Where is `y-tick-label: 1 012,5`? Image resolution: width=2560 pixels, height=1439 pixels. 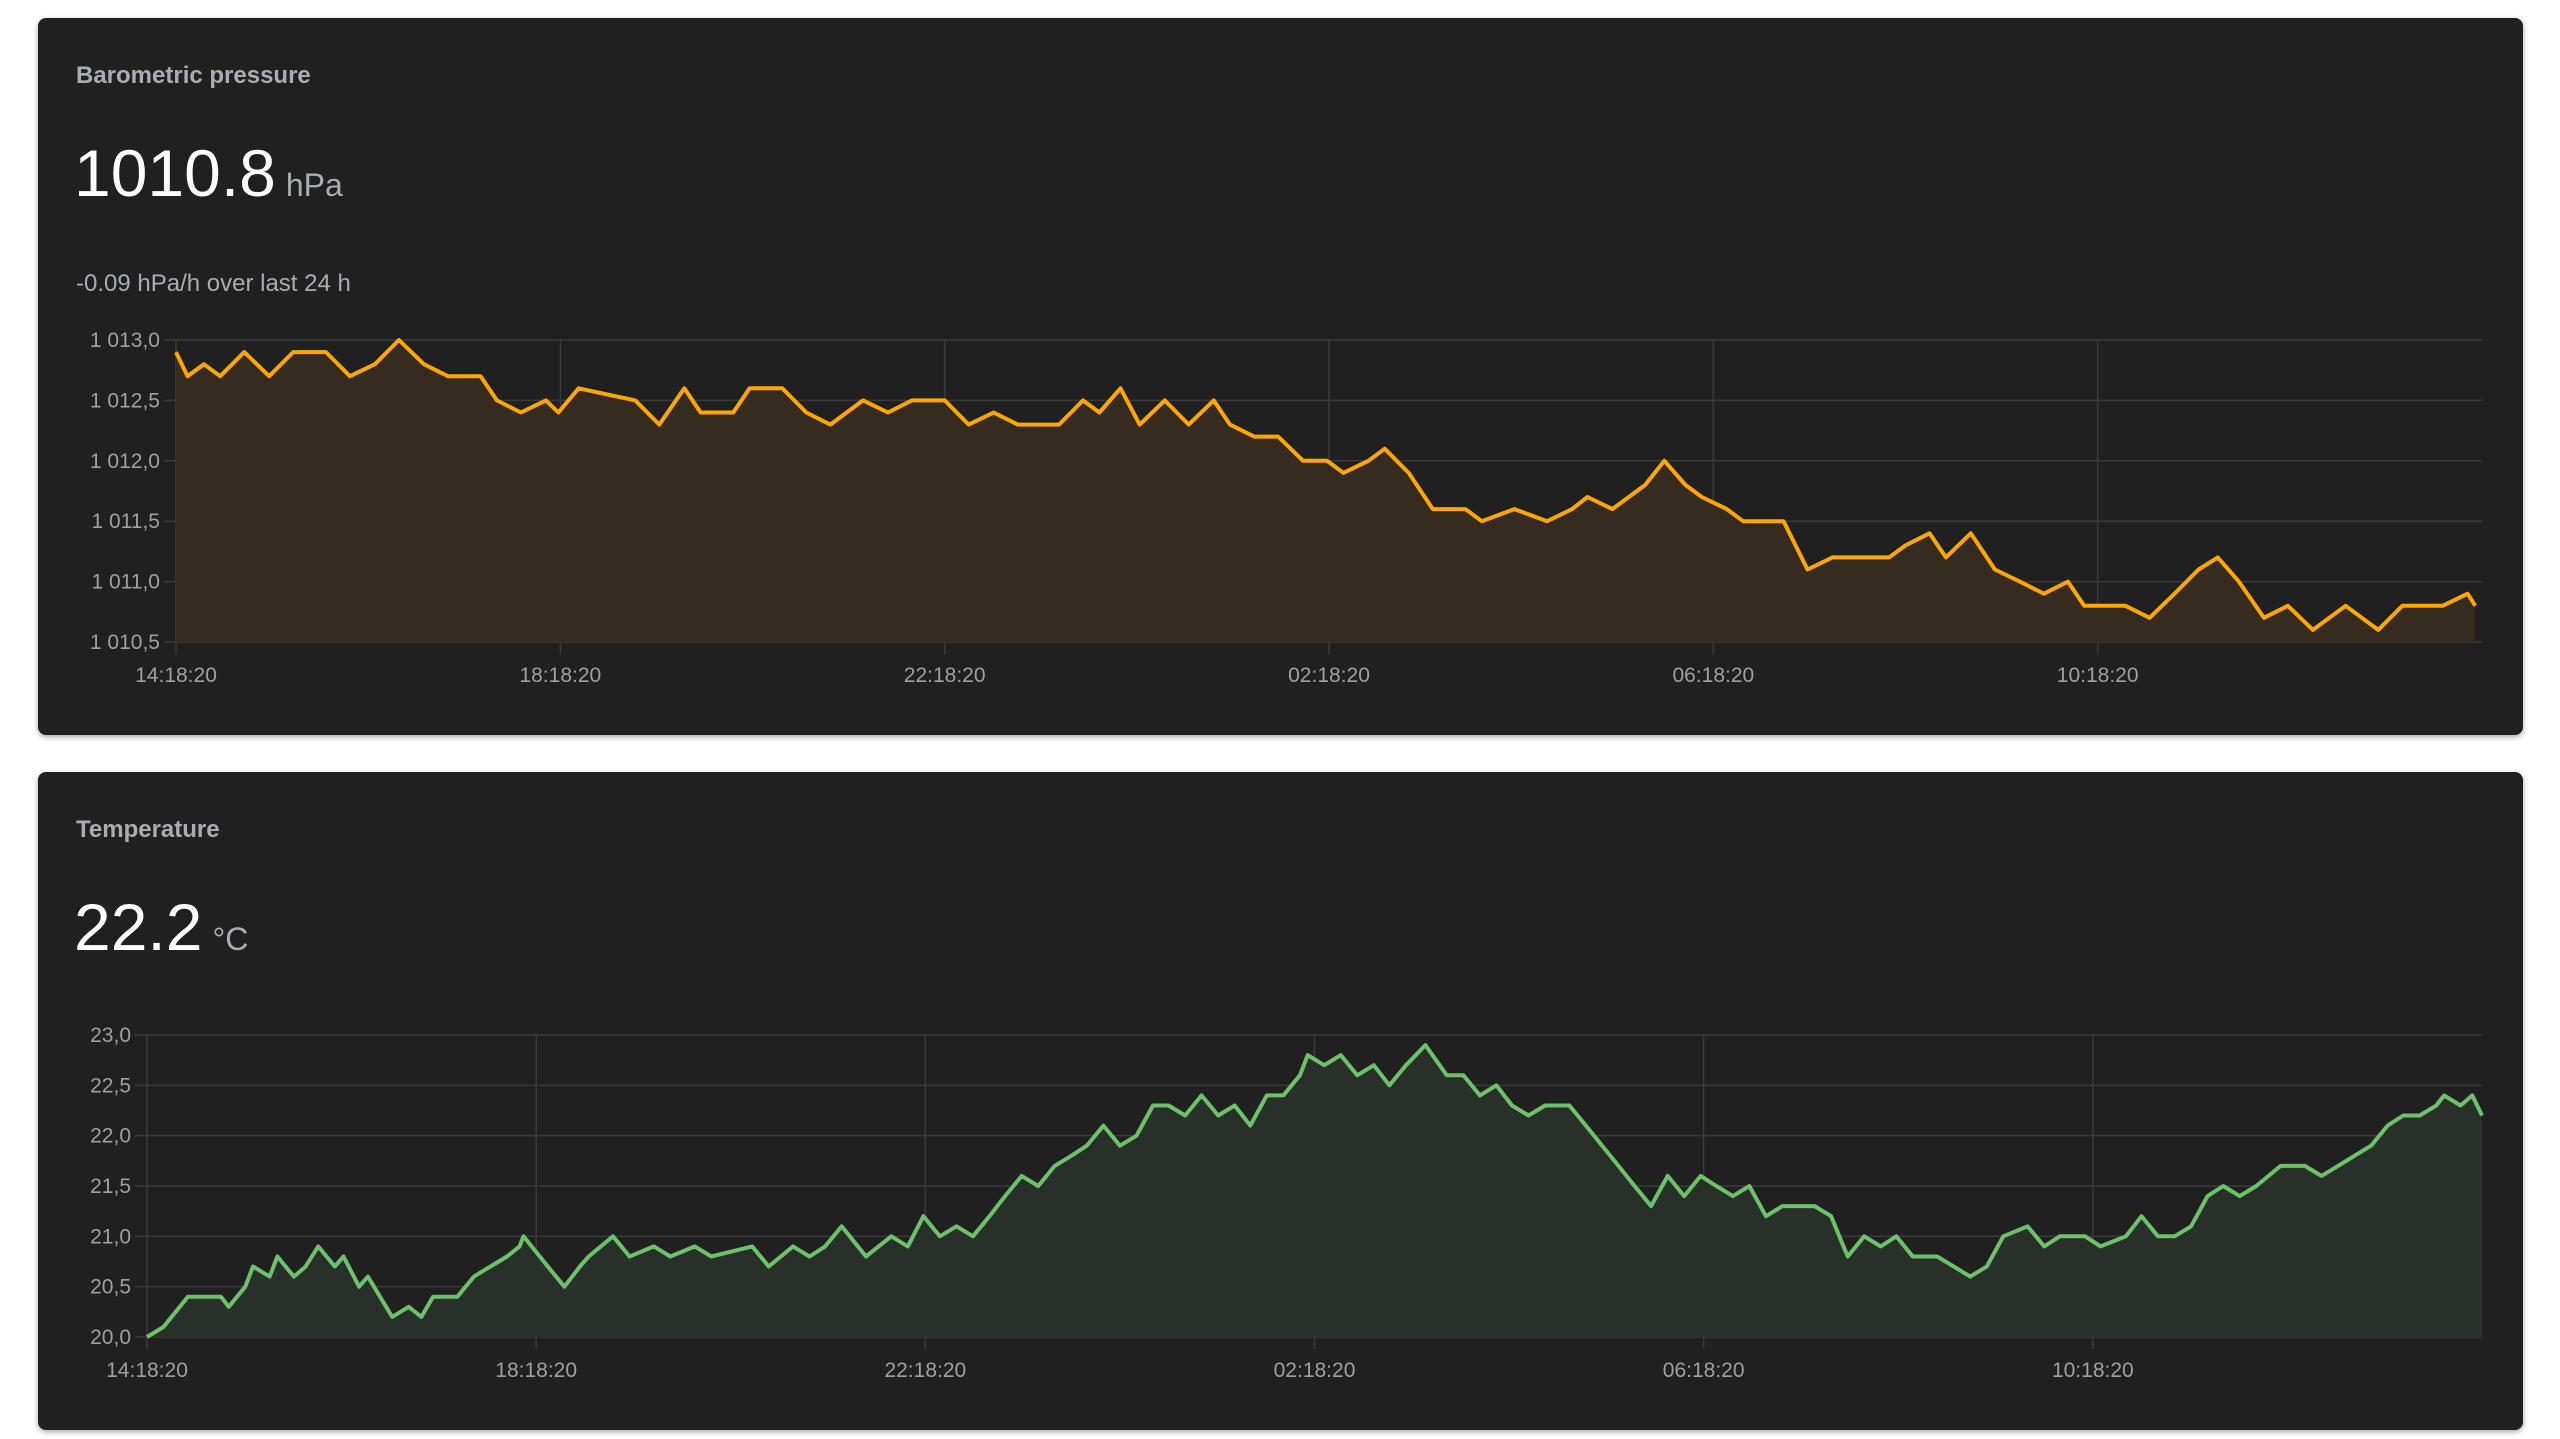
y-tick-label: 1 012,5 is located at coordinates (125, 400).